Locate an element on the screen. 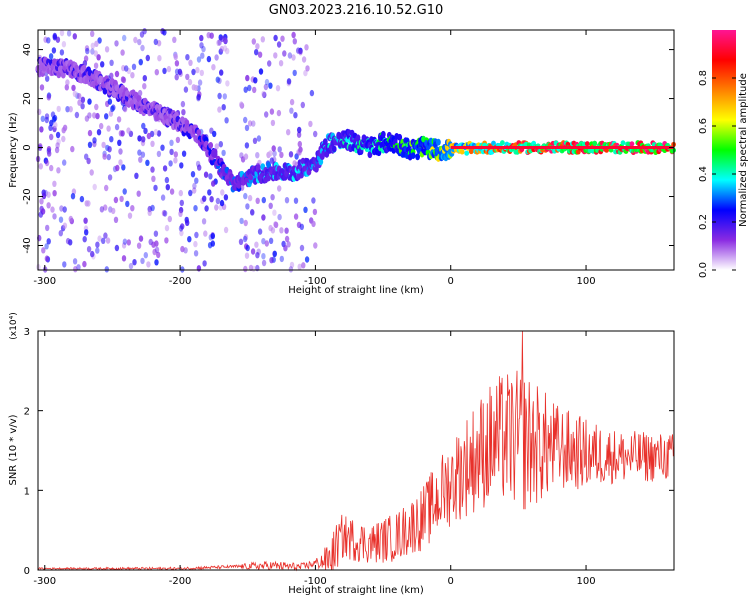 Image resolution: width=750 pixels, height=600 pixels. tick-label: 20 is located at coordinates (27, 98).